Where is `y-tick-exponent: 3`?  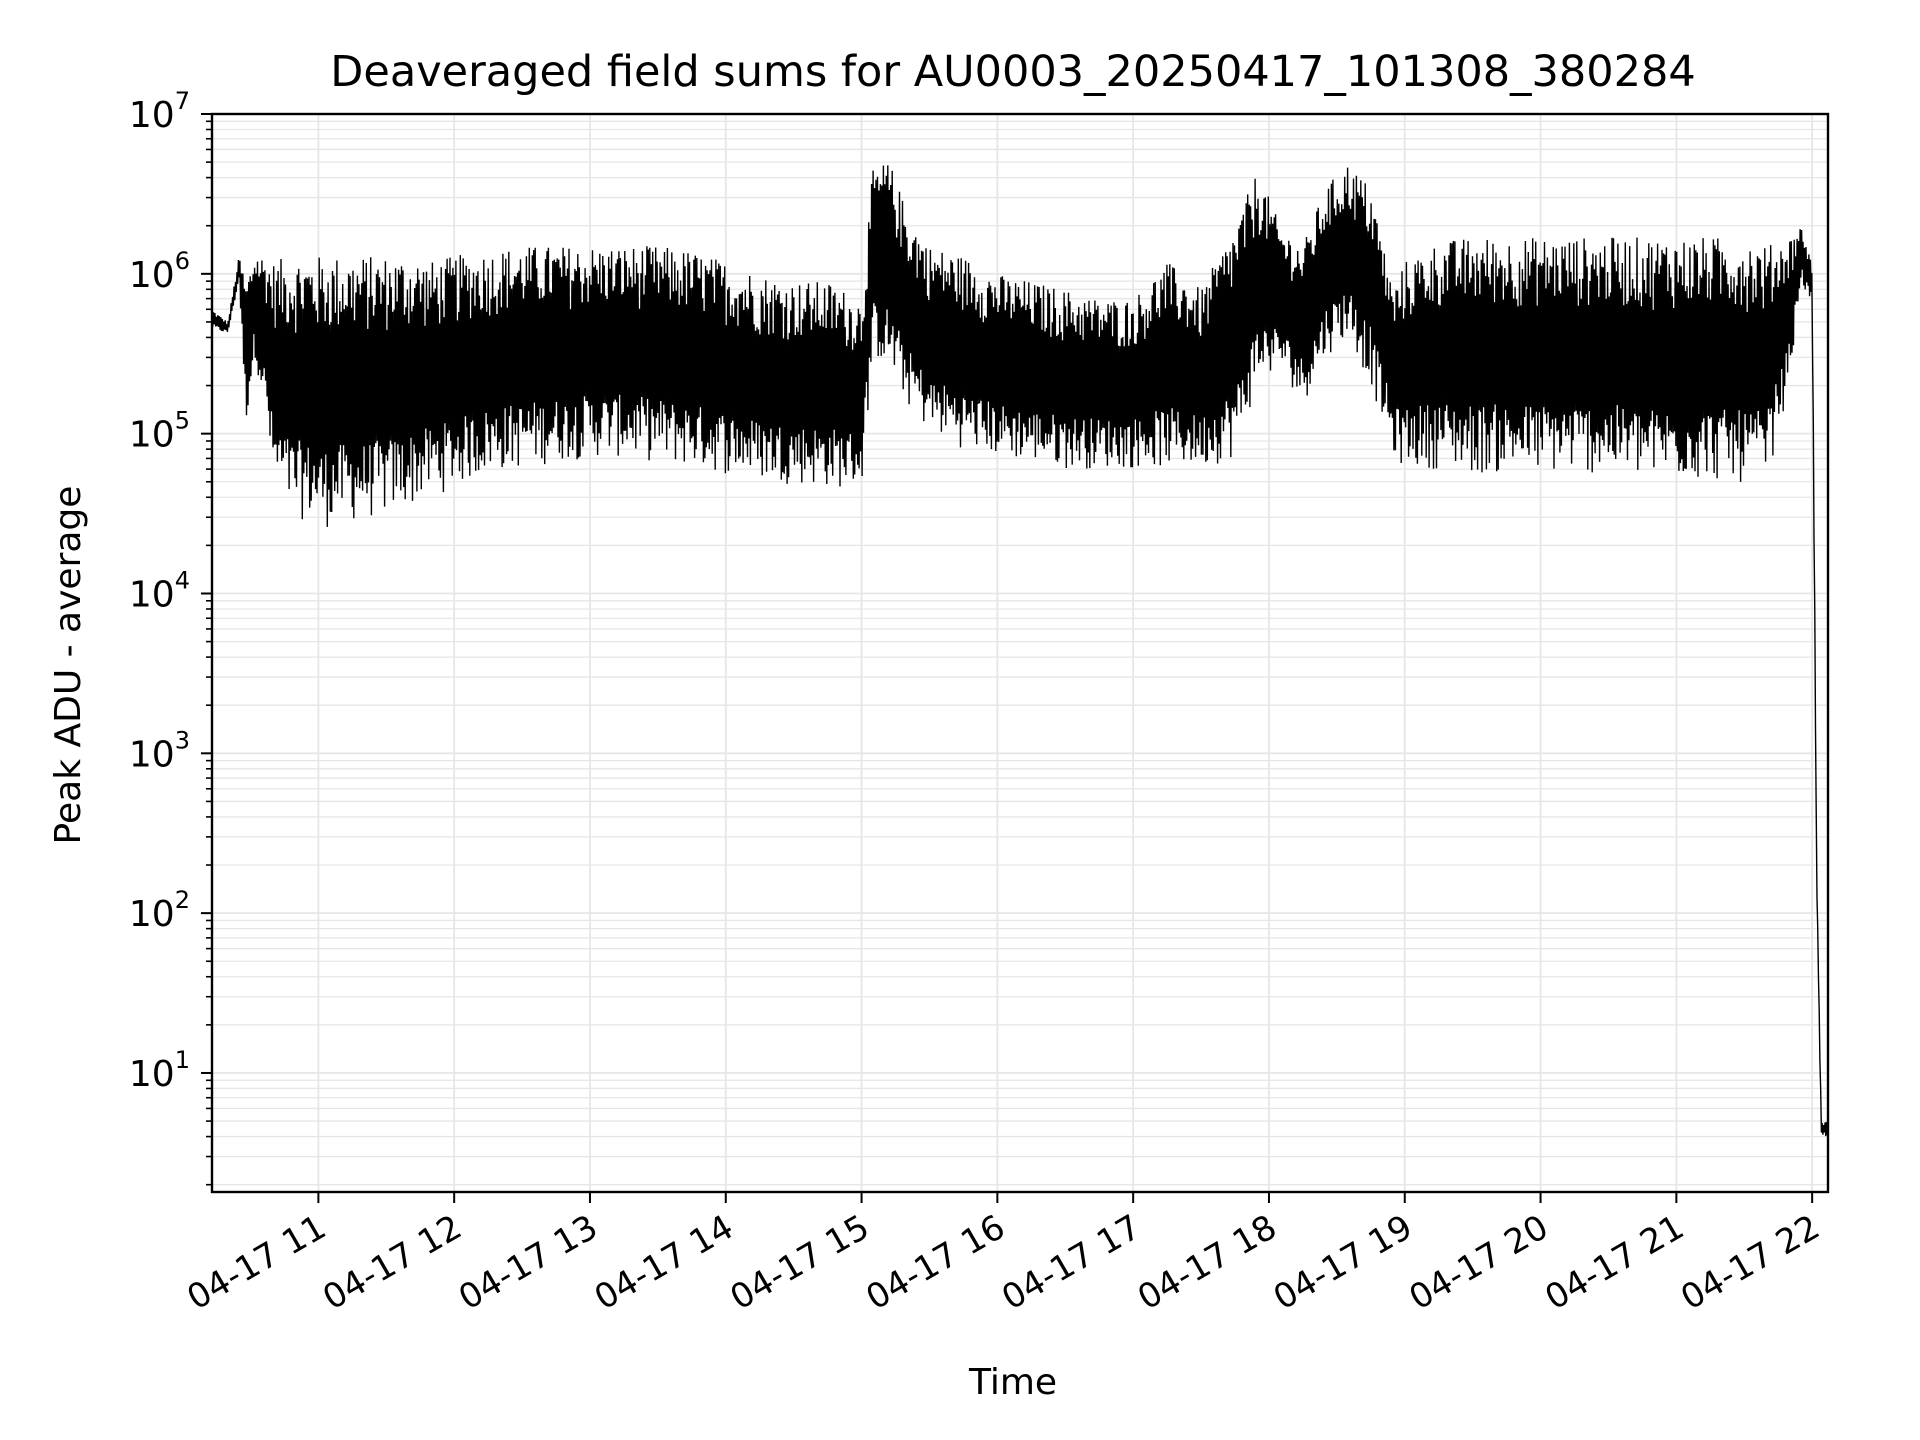 y-tick-exponent: 3 is located at coordinates (182, 740).